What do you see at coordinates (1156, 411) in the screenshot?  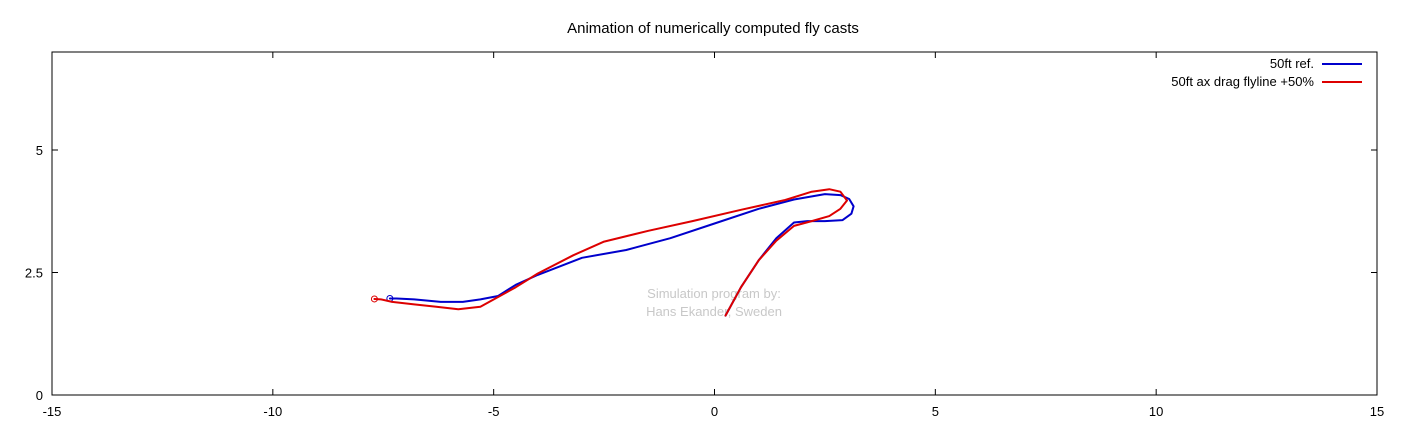 I see `x-tick-label: 10` at bounding box center [1156, 411].